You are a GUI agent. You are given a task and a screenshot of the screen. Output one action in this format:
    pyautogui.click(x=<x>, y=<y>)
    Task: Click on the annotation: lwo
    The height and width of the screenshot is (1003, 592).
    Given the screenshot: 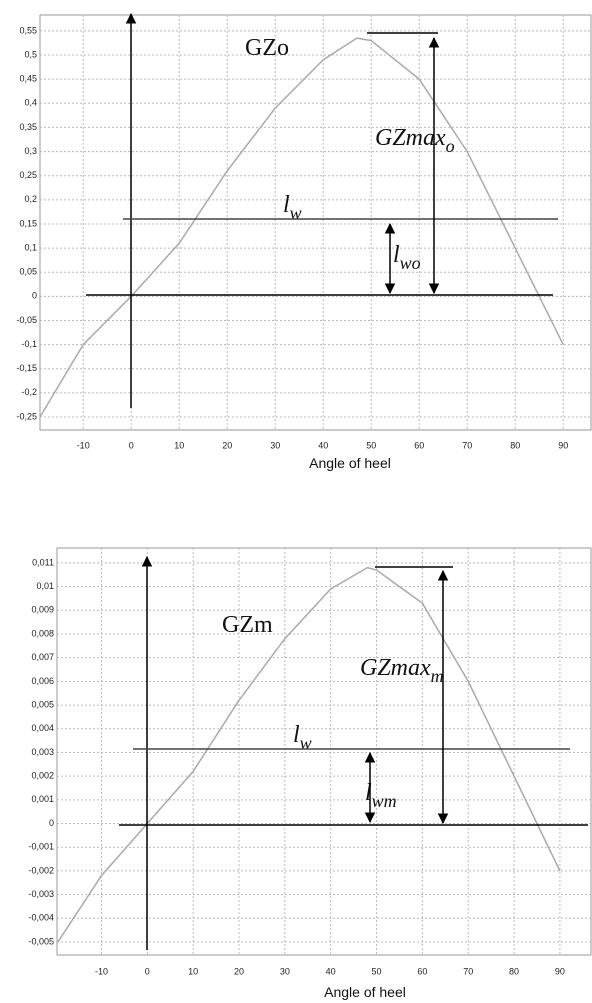 What is the action you would take?
    pyautogui.click(x=407, y=257)
    